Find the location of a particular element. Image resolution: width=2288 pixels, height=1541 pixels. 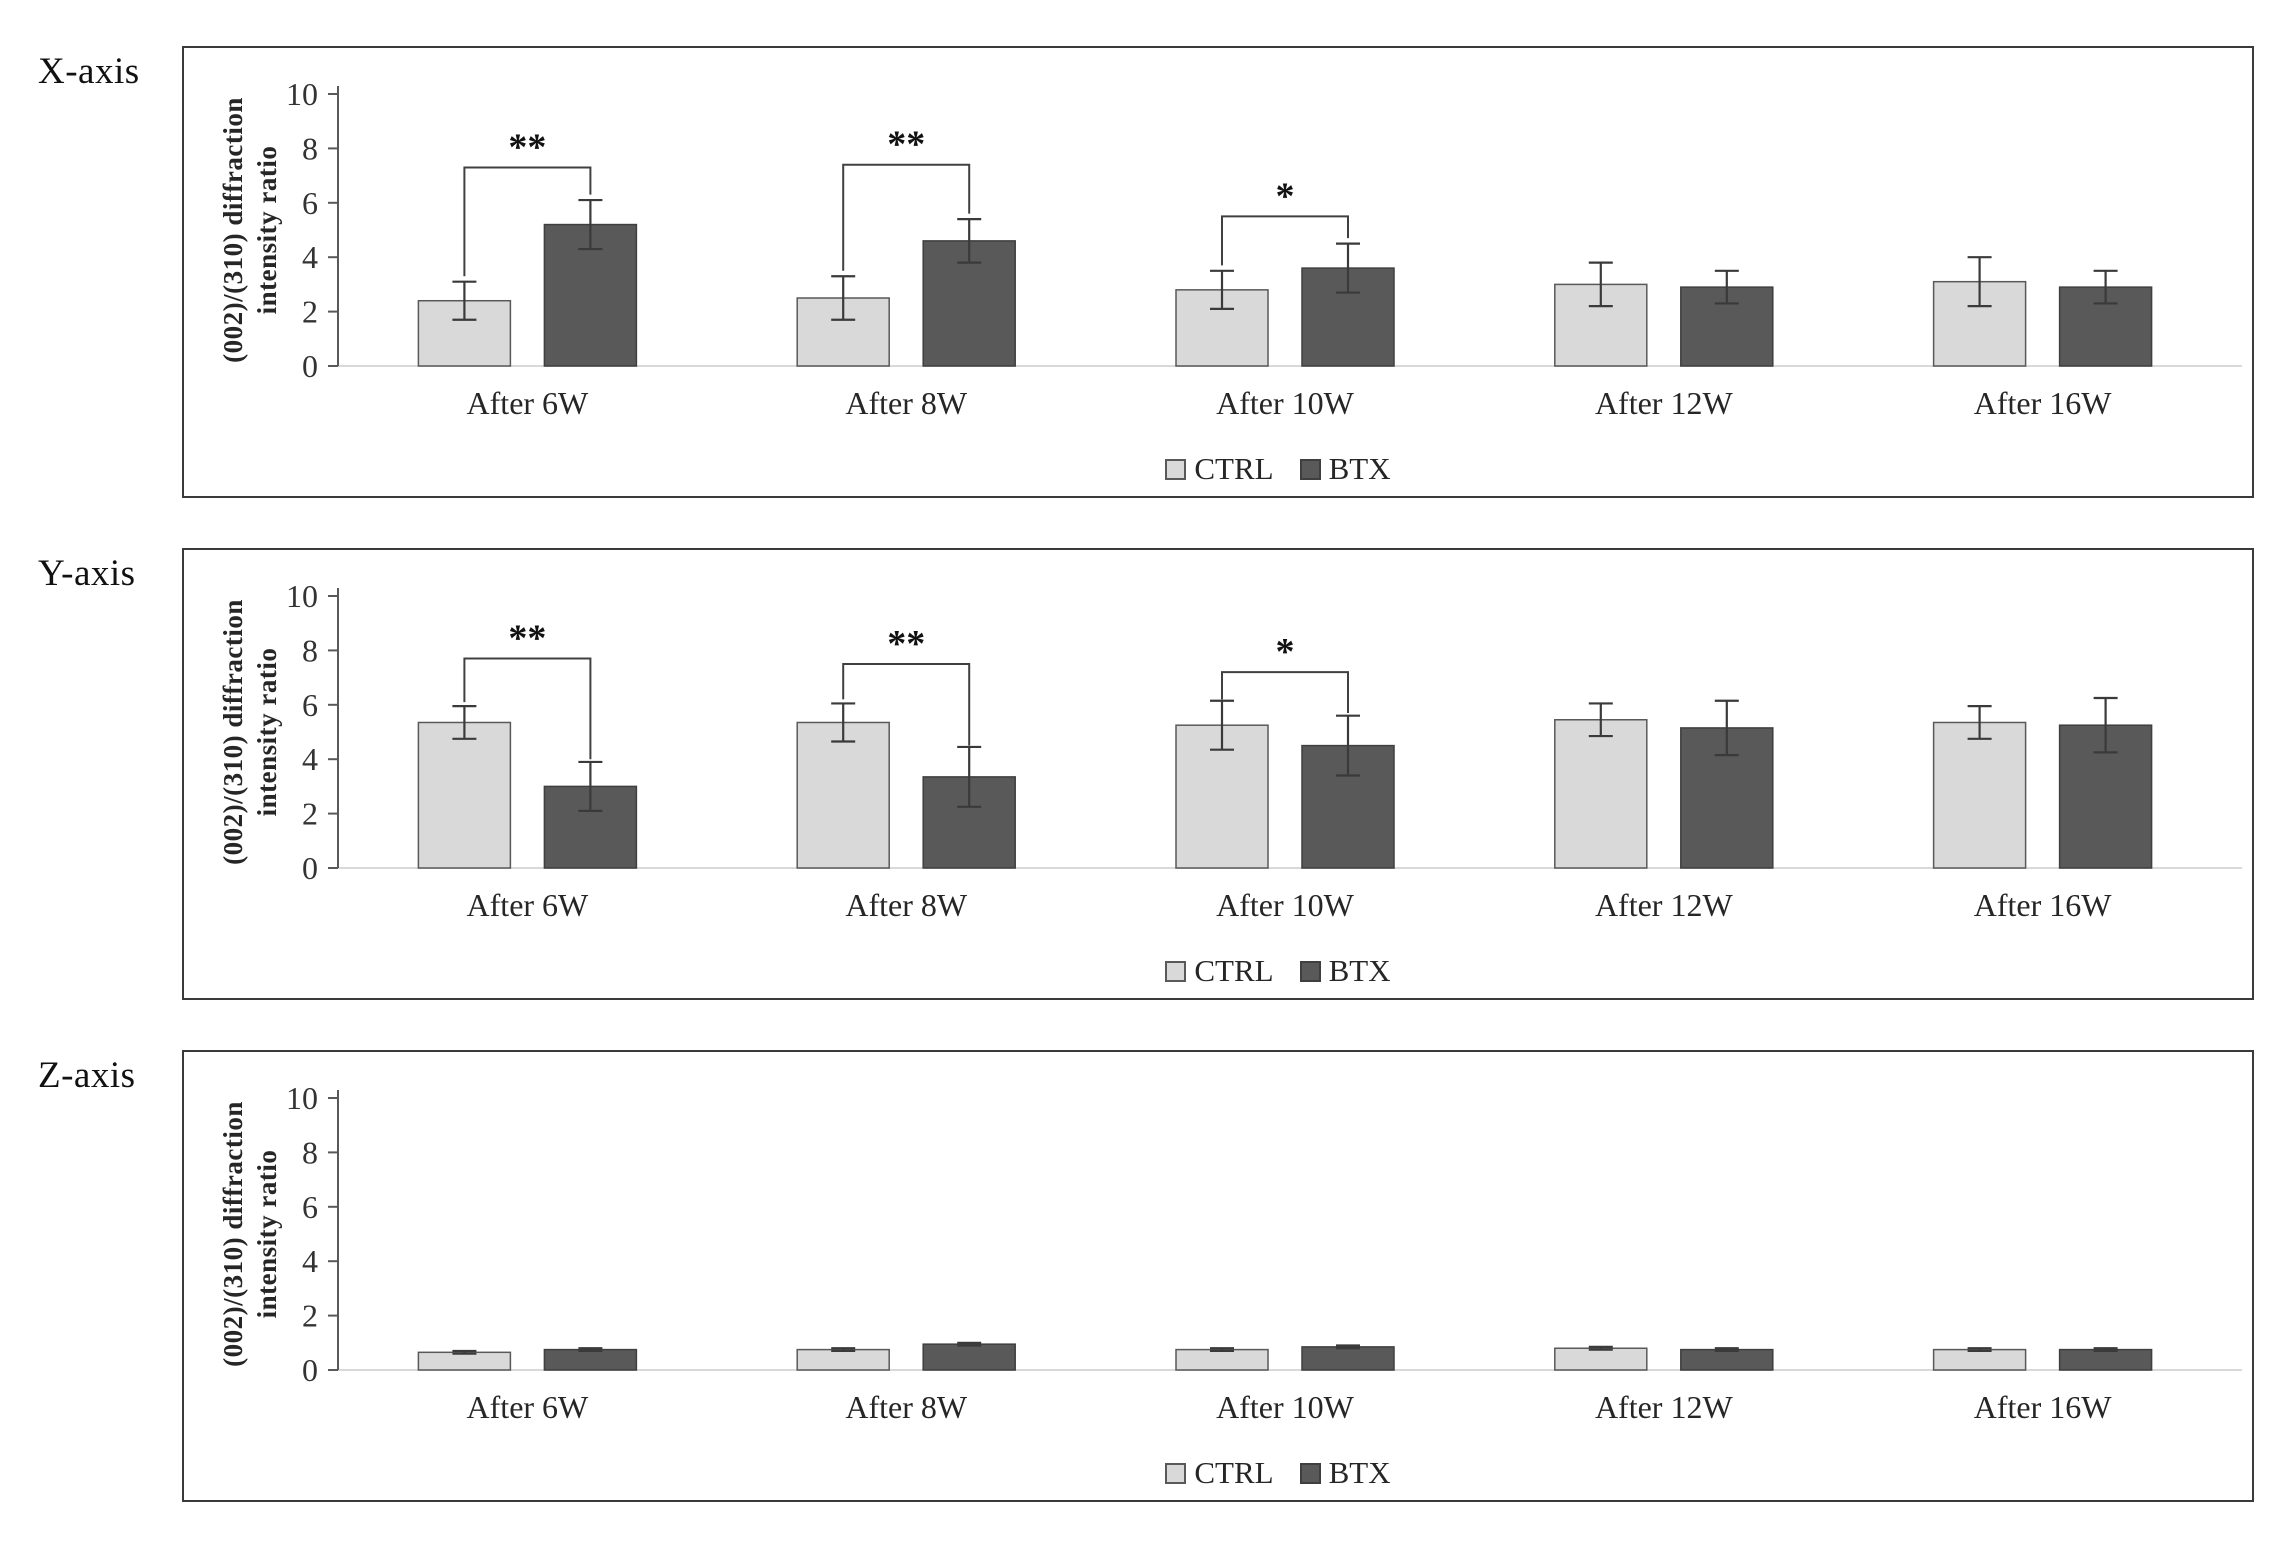

panel-title-x: X-axis is located at coordinates (89, 71).